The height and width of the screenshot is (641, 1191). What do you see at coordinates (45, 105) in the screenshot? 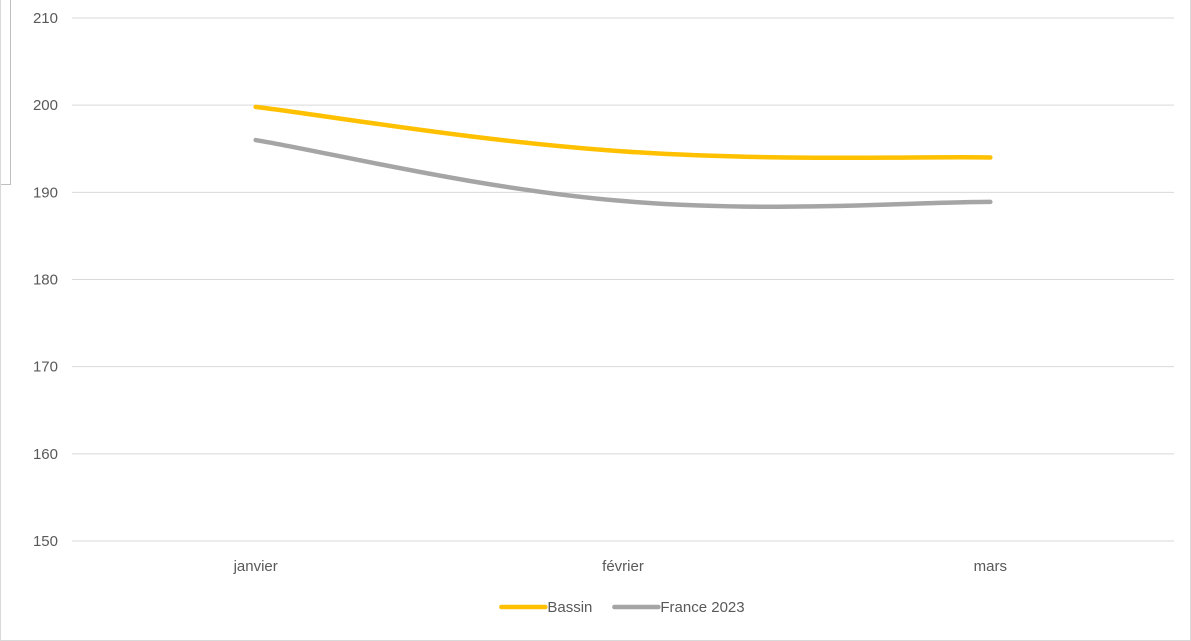
I see `y-tick-label: 200` at bounding box center [45, 105].